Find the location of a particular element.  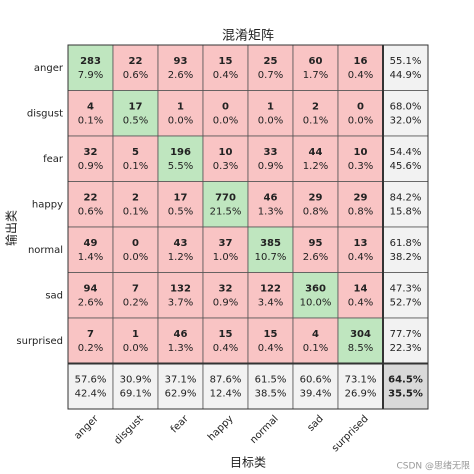

overall-correct: 64.5% is located at coordinates (405, 379).